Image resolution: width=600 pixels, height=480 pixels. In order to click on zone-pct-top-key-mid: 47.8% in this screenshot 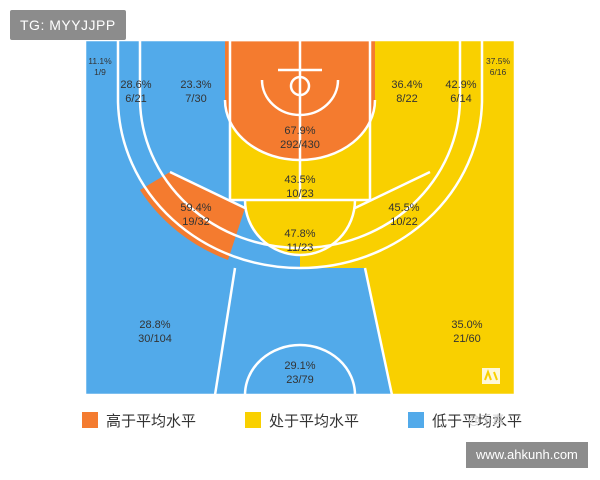, I will do `click(299, 234)`.